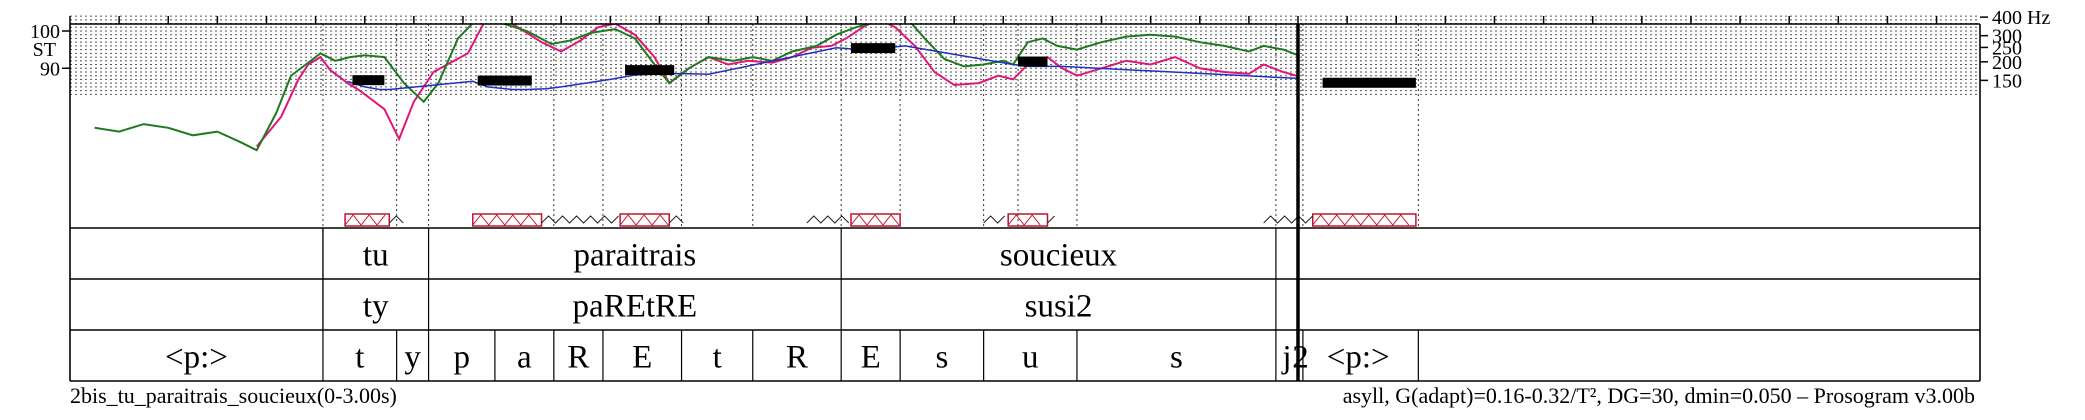  I want to click on file-caption: 2bis_tu_paraitrais_soucieux(0-3.00s), so click(233, 396).